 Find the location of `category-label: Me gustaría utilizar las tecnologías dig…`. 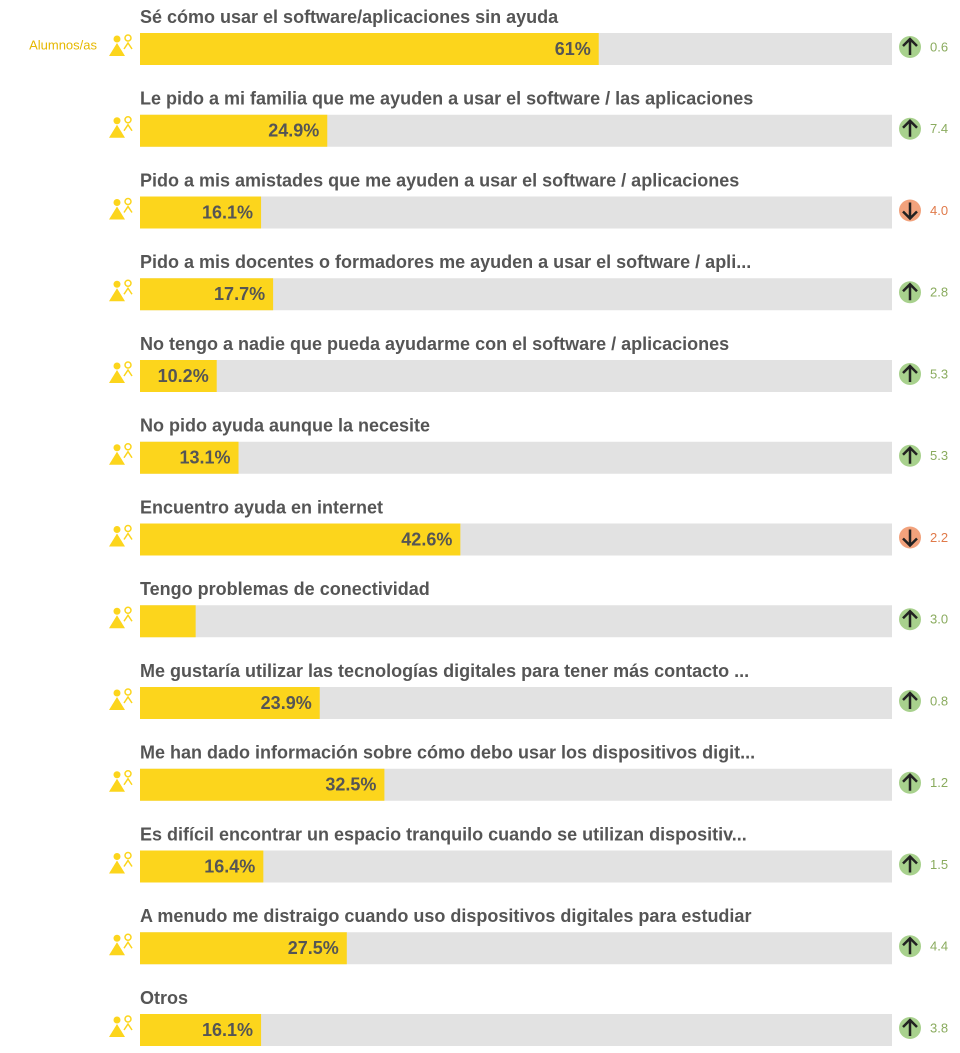

category-label: Me gustaría utilizar las tecnologías dig… is located at coordinates (444, 671).